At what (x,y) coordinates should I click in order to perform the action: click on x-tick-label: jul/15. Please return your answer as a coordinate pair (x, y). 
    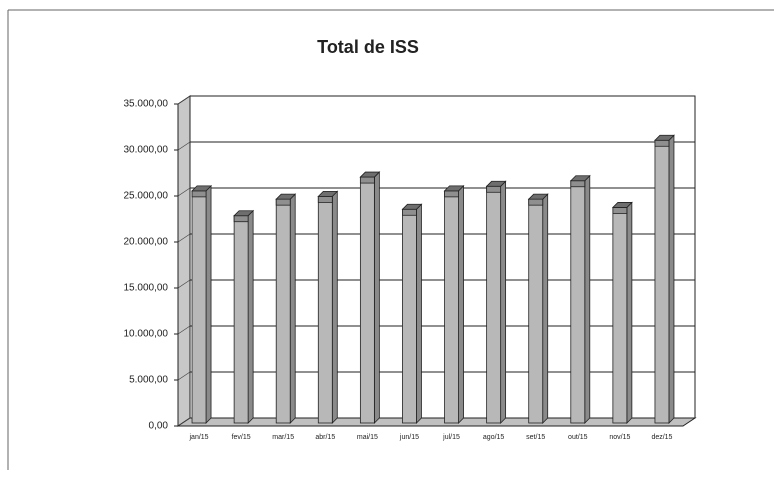
    Looking at the image, I should click on (451, 437).